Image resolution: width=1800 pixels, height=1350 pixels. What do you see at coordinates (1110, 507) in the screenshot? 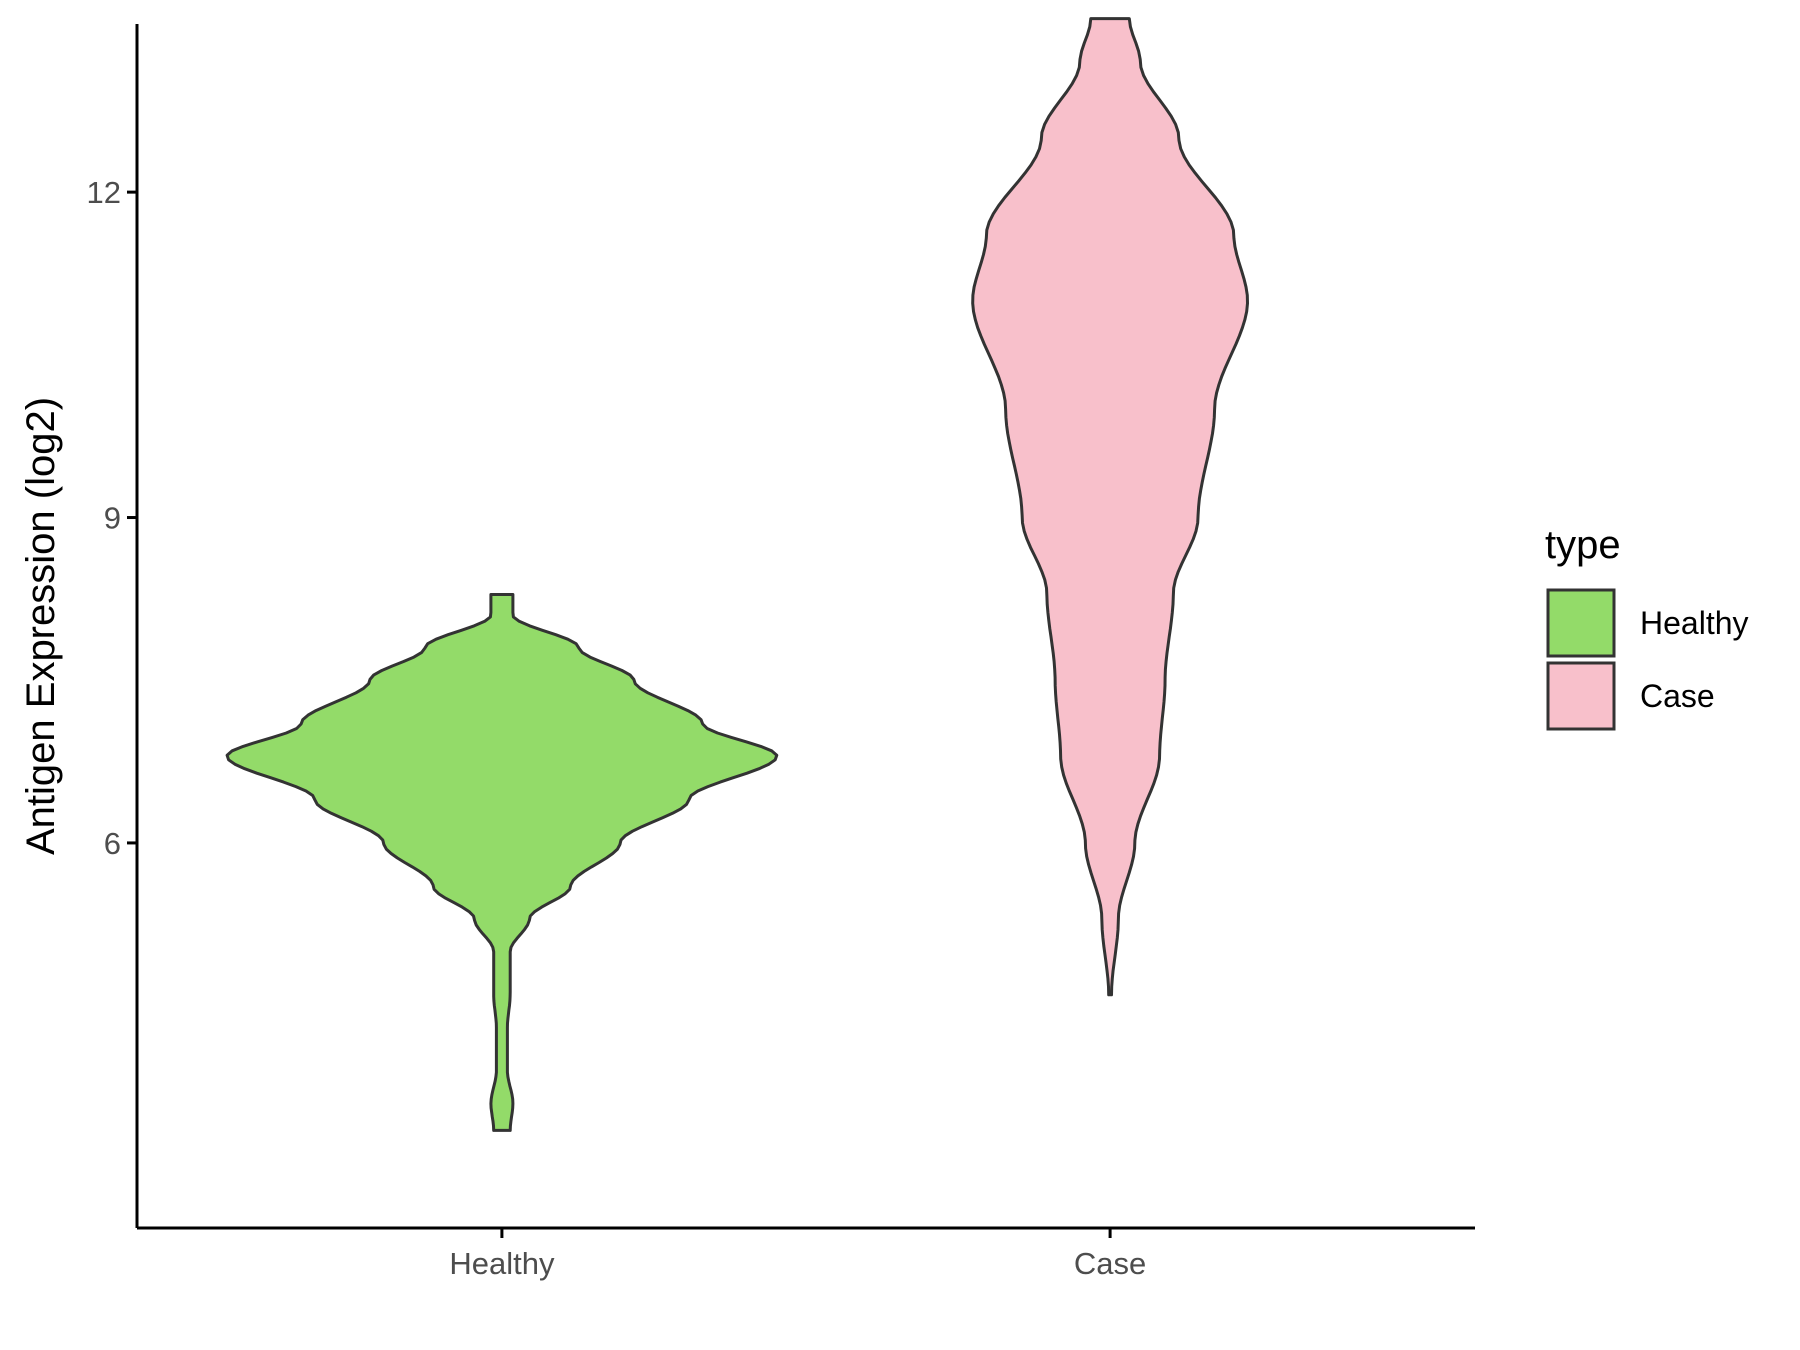
I see `violin-case` at bounding box center [1110, 507].